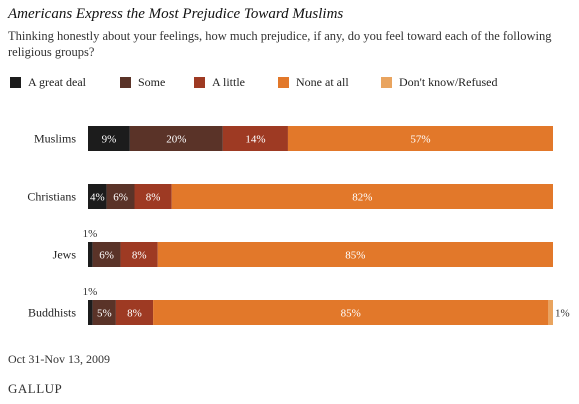  I want to click on data-label-buddhists-don-t-know-refused: 1%, so click(562, 314).